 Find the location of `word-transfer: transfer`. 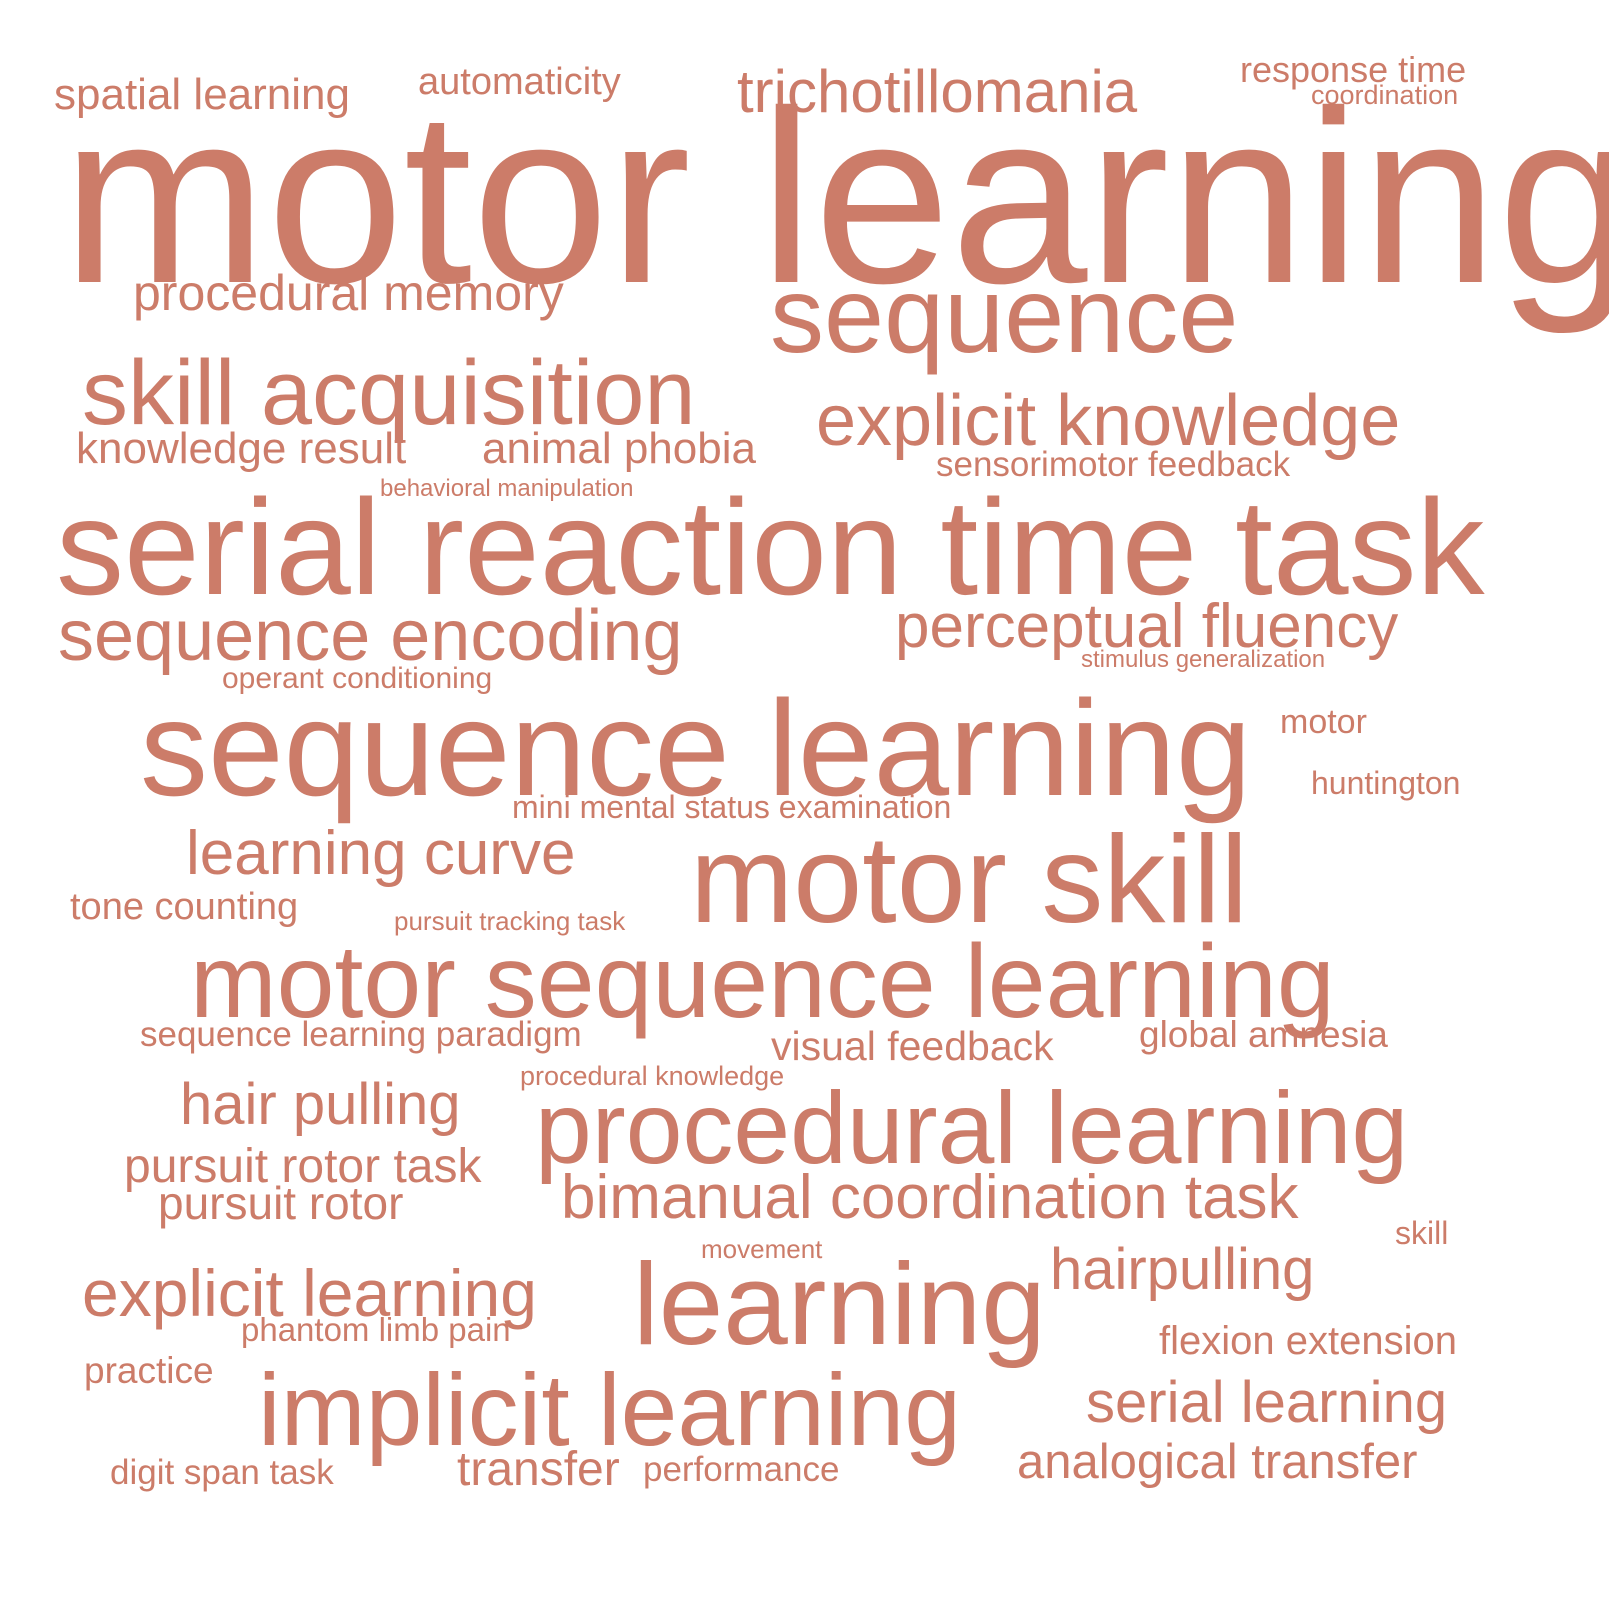

word-transfer: transfer is located at coordinates (538, 1469).